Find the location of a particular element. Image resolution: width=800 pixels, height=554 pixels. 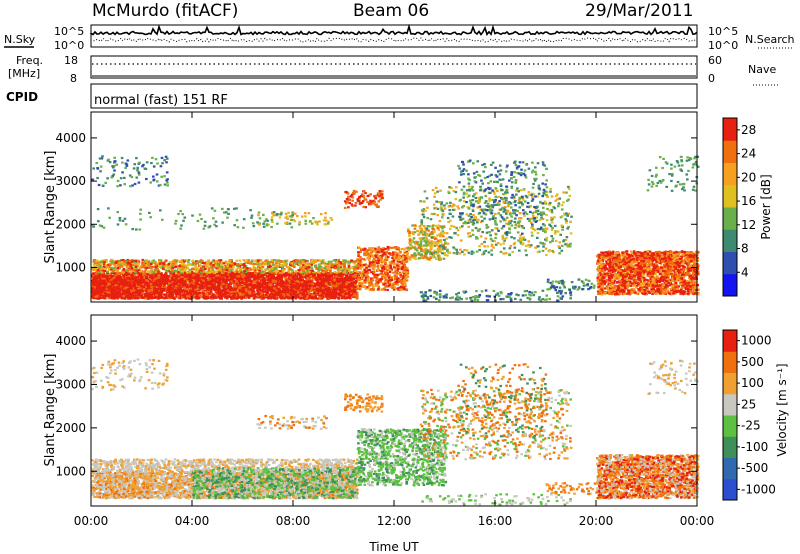

nsky-series is located at coordinates (394, 29).